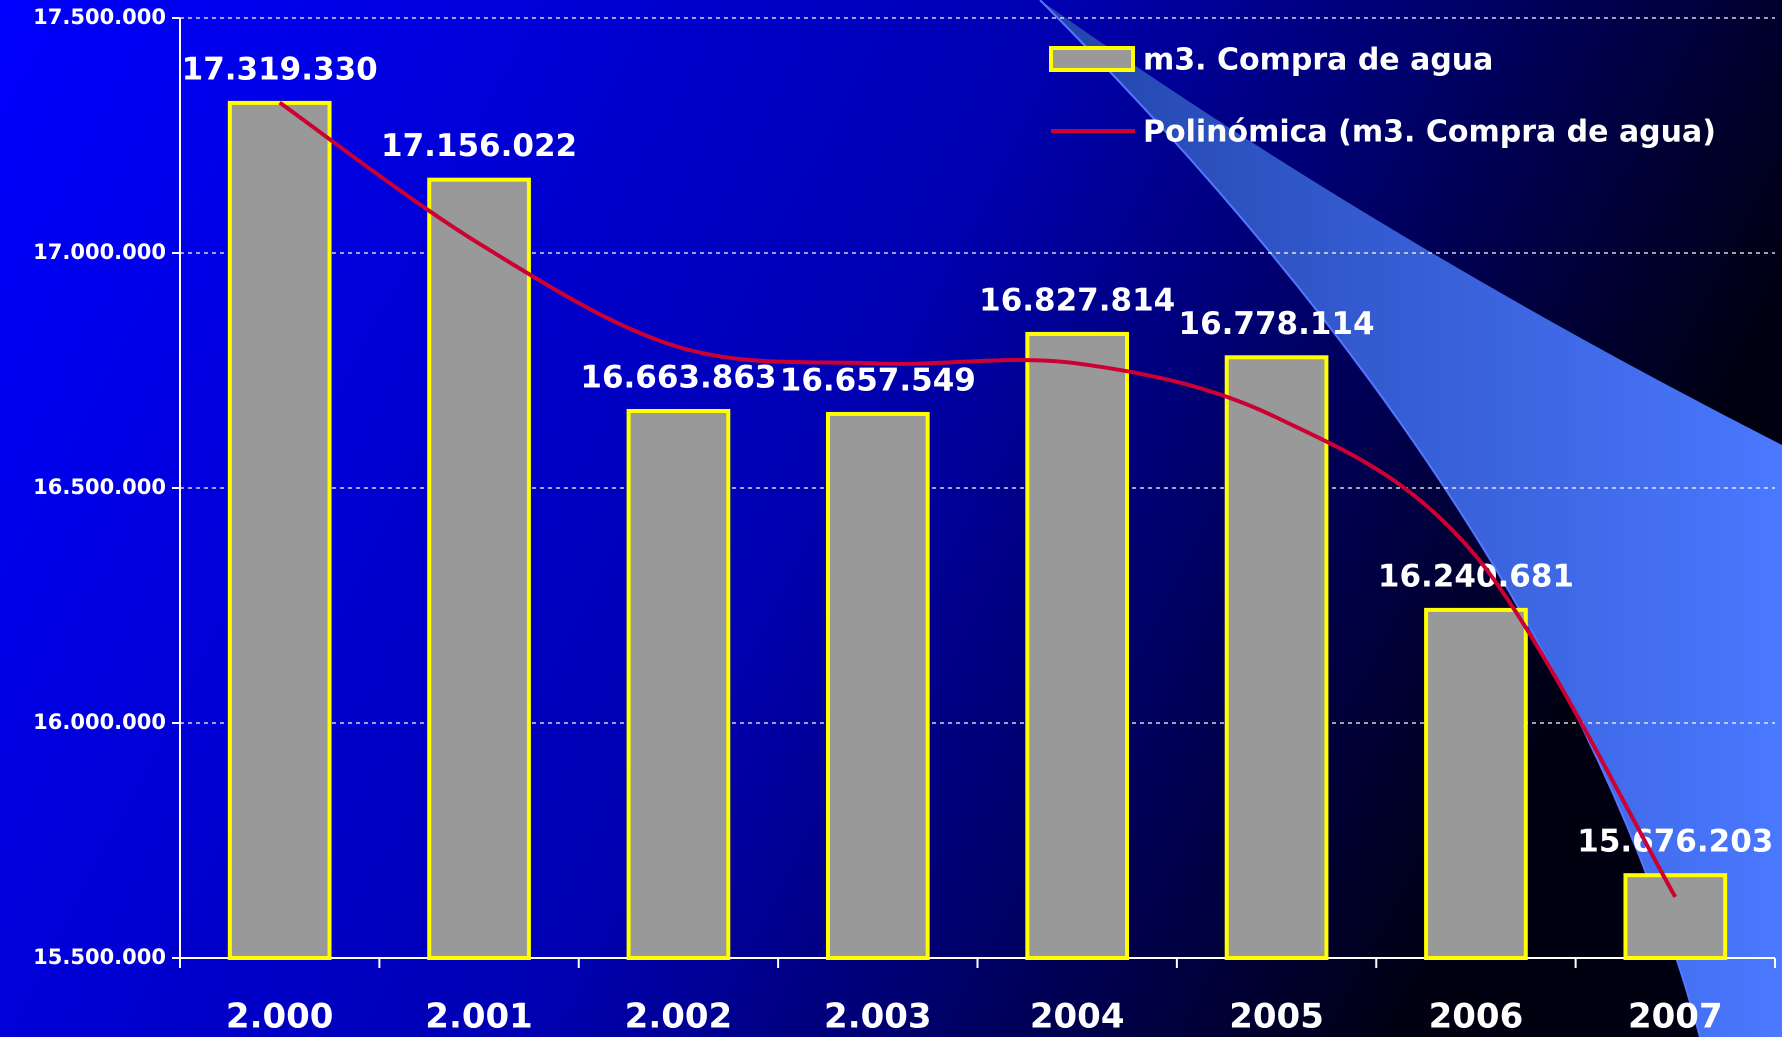 The height and width of the screenshot is (1037, 1782). Describe the element at coordinates (1318, 60) in the screenshot. I see `legend-label: m3. Compra de agua` at that location.